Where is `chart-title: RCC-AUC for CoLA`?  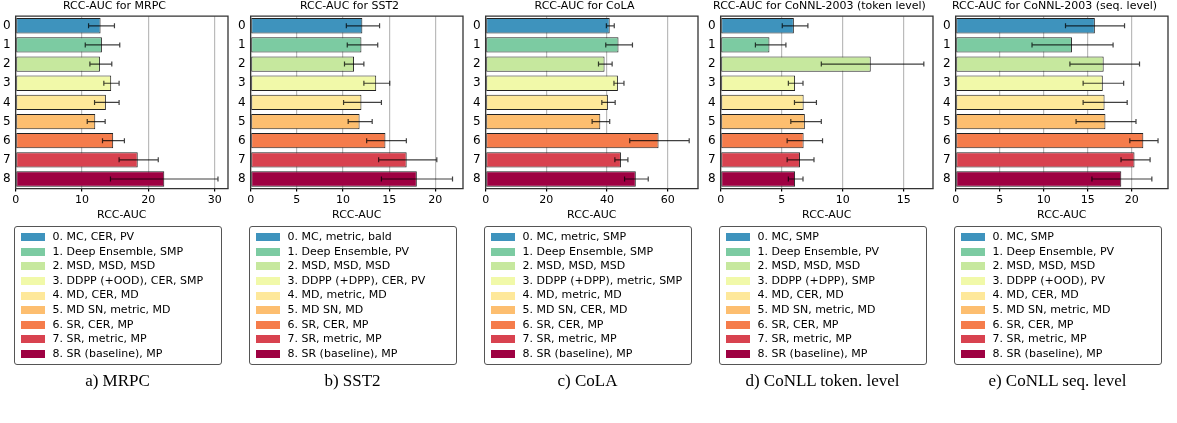 chart-title: RCC-AUC for CoLA is located at coordinates (584, 6).